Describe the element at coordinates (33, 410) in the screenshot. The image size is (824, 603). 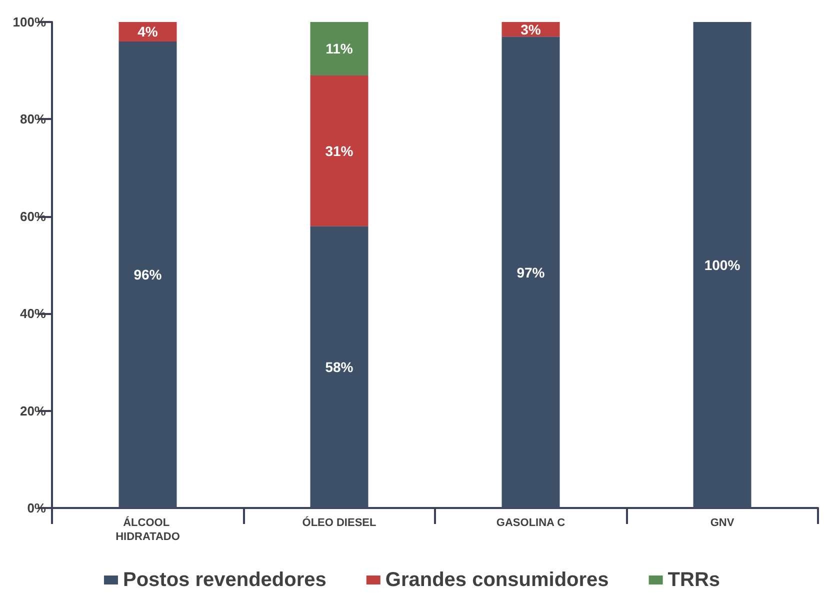
I see `y-tick-label: 20%` at that location.